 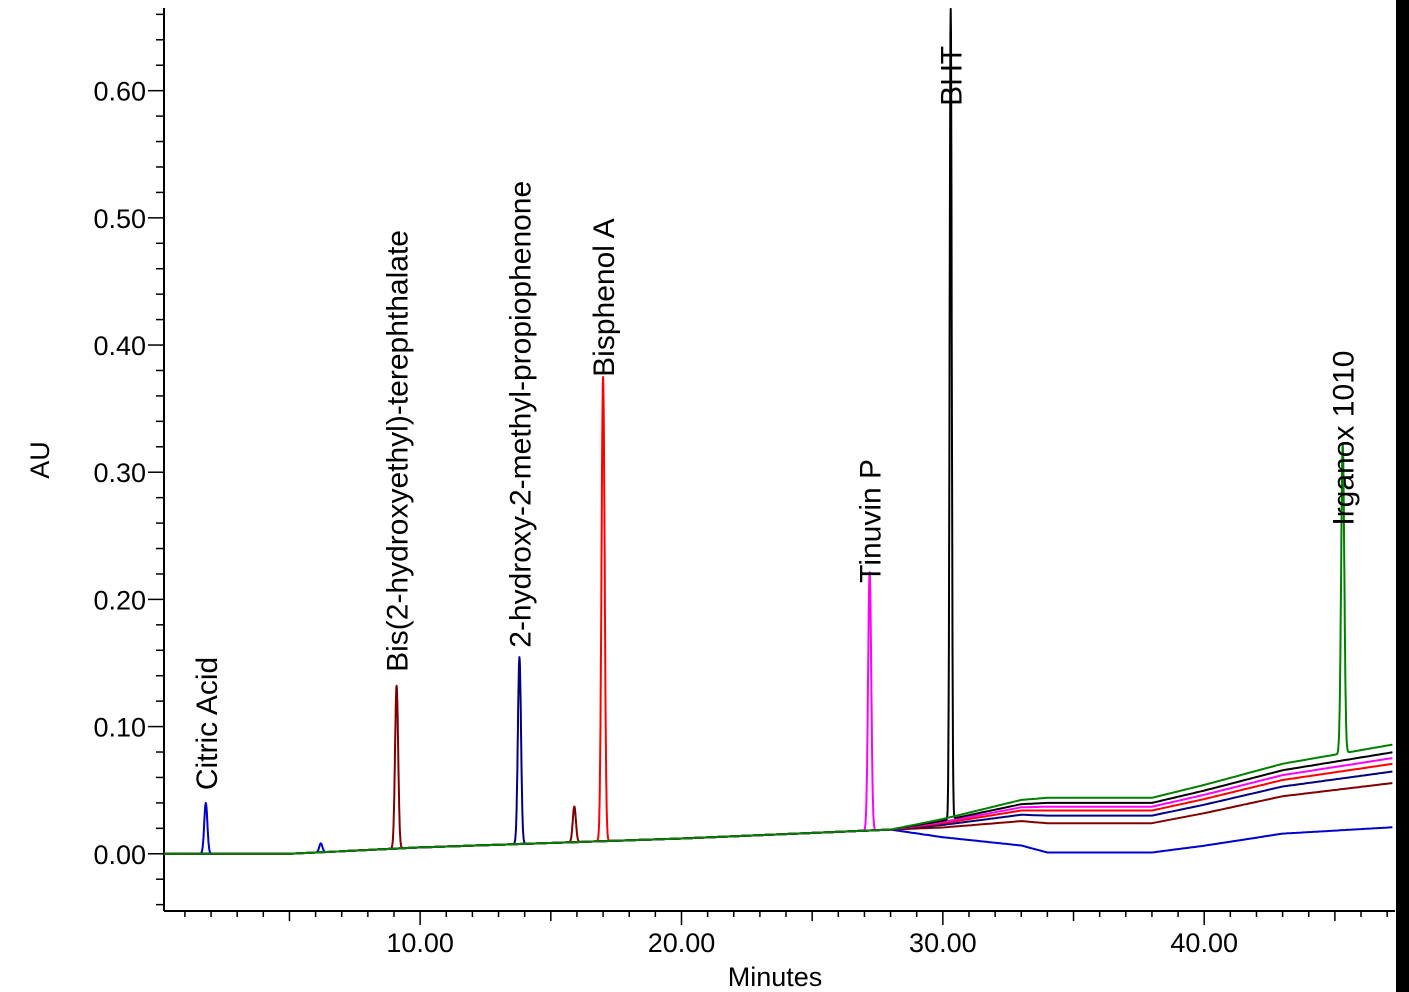 I want to click on peak-label: Irganox 1010, so click(x=1344, y=437).